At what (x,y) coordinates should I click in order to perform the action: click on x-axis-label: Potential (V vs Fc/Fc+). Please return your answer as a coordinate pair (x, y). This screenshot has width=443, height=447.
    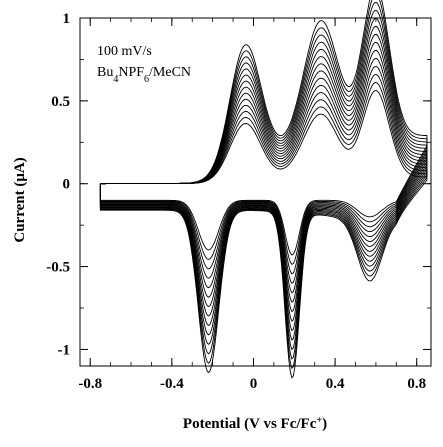
    Looking at the image, I should click on (255, 424).